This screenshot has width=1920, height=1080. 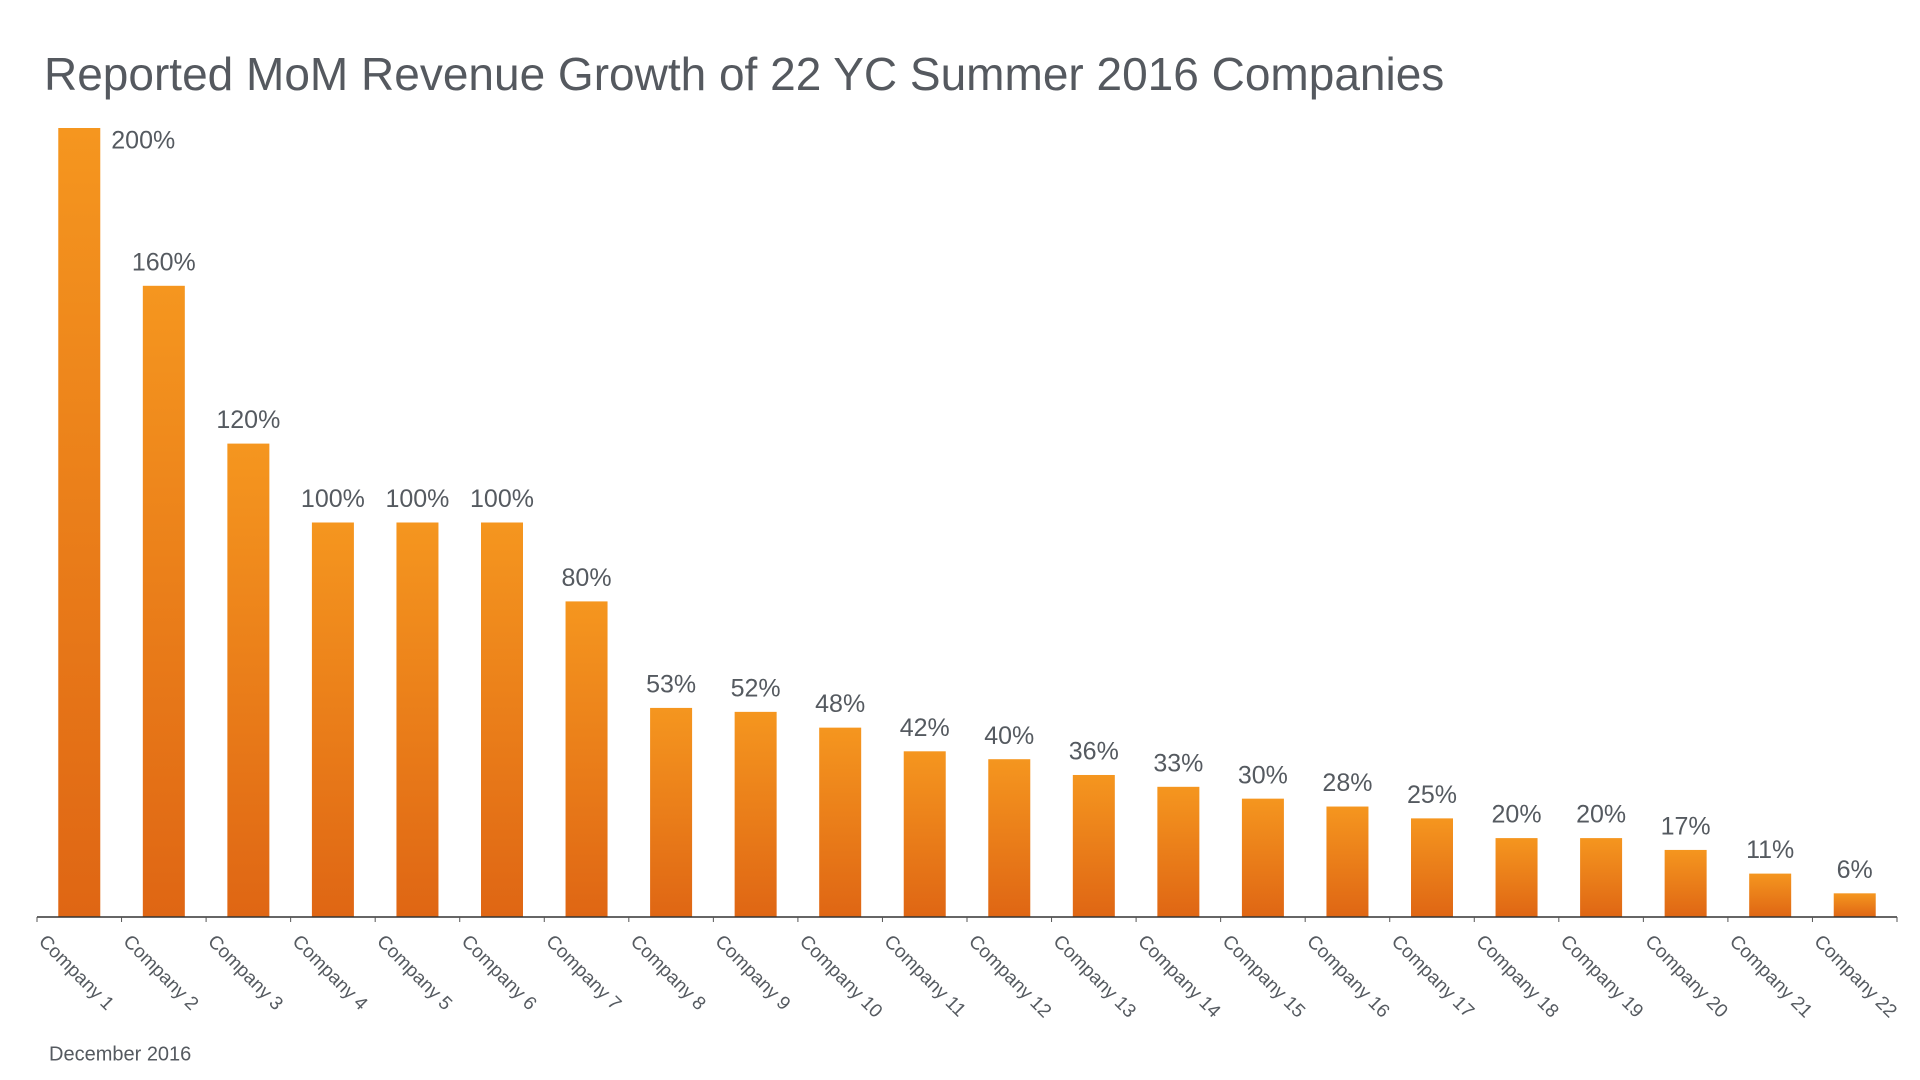 What do you see at coordinates (1009, 976) in the screenshot?
I see `x-tick-label: Company 12` at bounding box center [1009, 976].